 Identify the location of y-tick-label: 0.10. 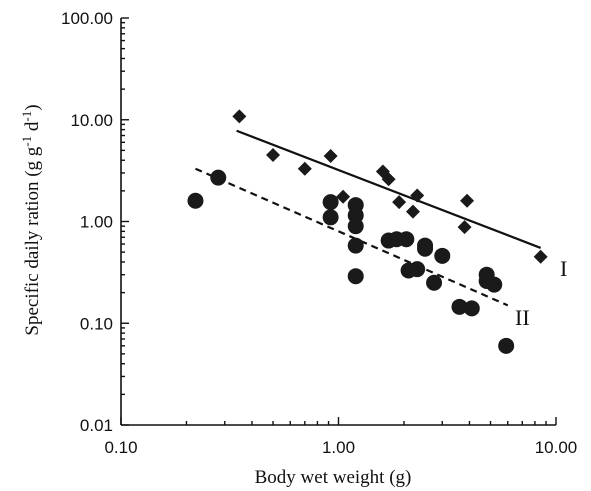
(96, 323).